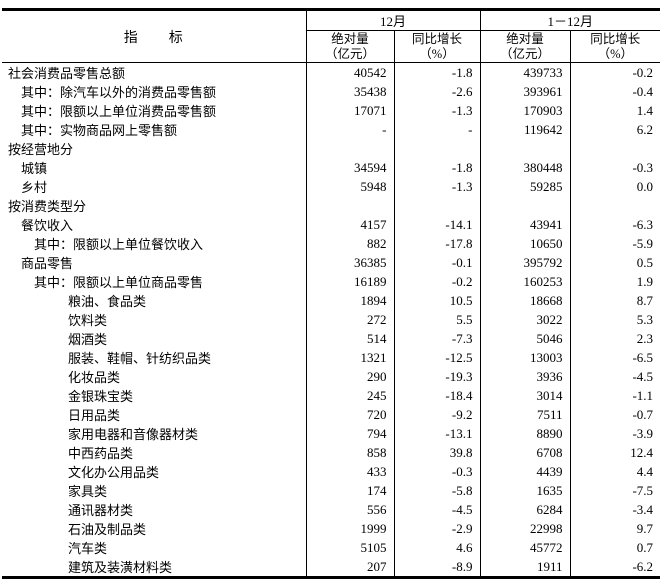  What do you see at coordinates (437, 547) in the screenshot?
I see `value-cell-growth-dec: 4.6` at bounding box center [437, 547].